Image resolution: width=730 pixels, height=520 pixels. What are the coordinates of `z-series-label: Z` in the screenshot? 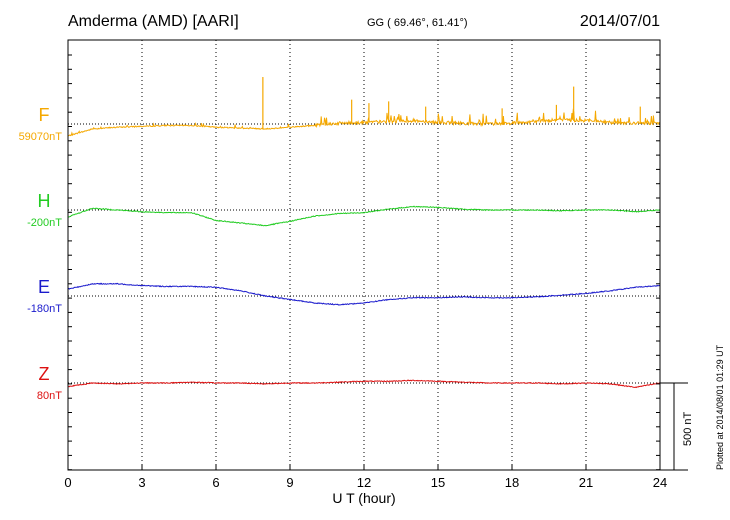 It's located at (44, 374).